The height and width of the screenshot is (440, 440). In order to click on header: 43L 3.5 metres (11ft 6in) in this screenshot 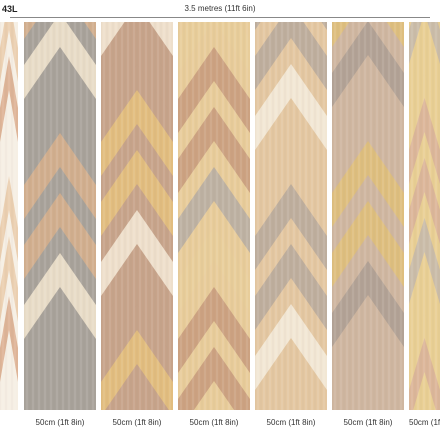, I will do `click(220, 11)`.